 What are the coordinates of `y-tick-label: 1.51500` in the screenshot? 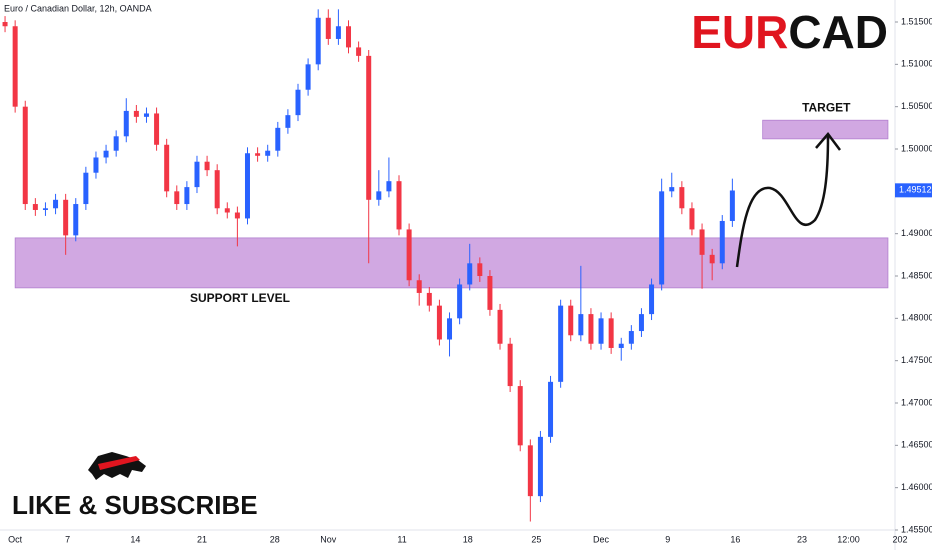 It's located at (916, 21).